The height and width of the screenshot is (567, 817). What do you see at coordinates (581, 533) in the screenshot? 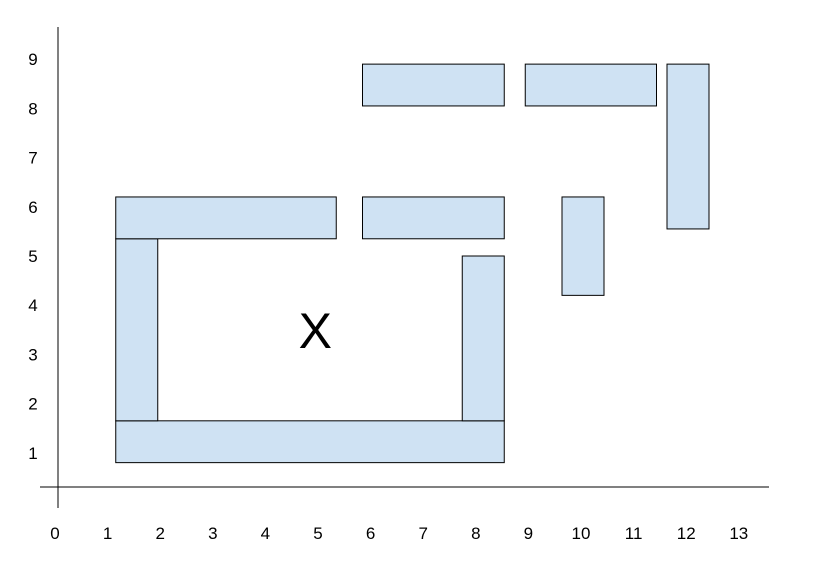
I see `x-tick-label: 10` at bounding box center [581, 533].